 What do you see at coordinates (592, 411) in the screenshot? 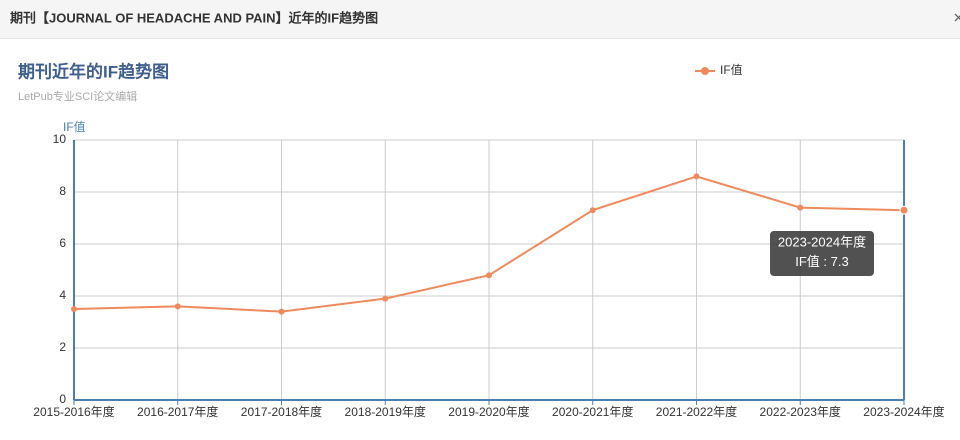
I see `x-tick-label: 2020-2021年度` at bounding box center [592, 411].